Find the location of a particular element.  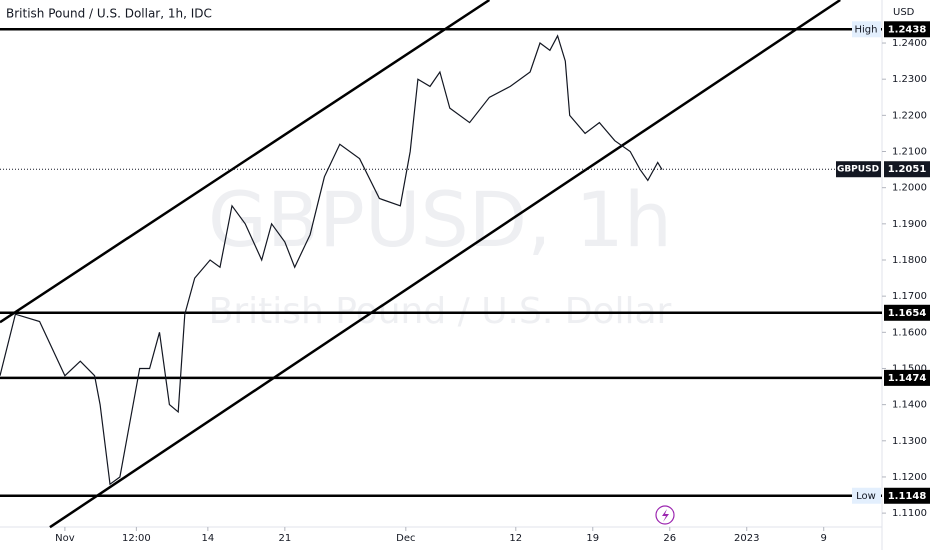

price-tag-bg is located at coordinates (907, 169).